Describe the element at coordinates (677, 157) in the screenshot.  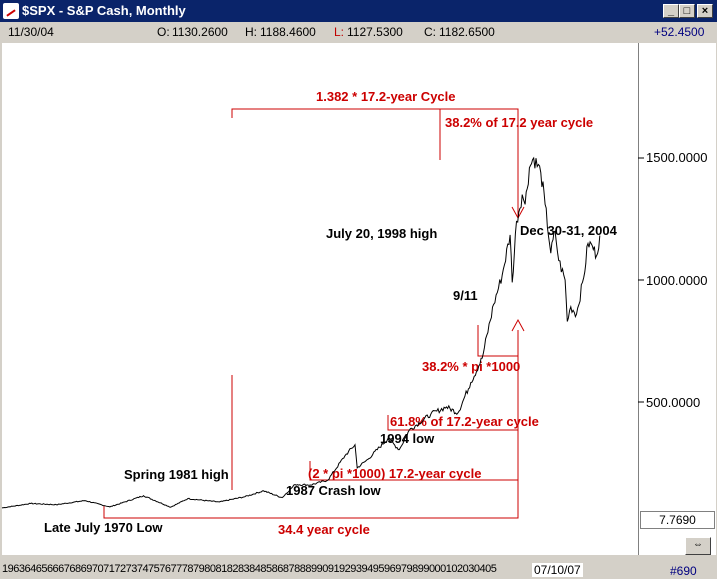
I see `y-tick-label: 1500.0000` at that location.